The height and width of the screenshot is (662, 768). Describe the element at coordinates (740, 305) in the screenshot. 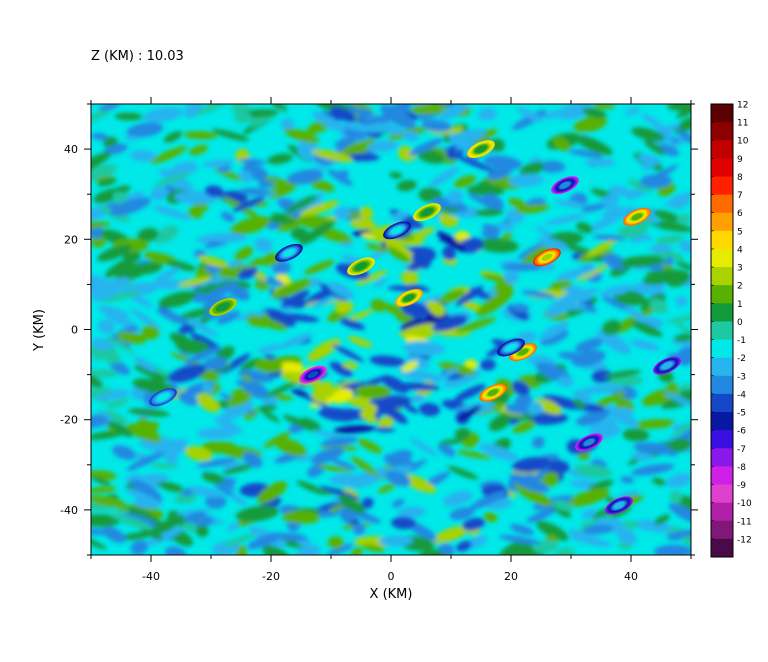

I see `colorbar-label: 1` at that location.